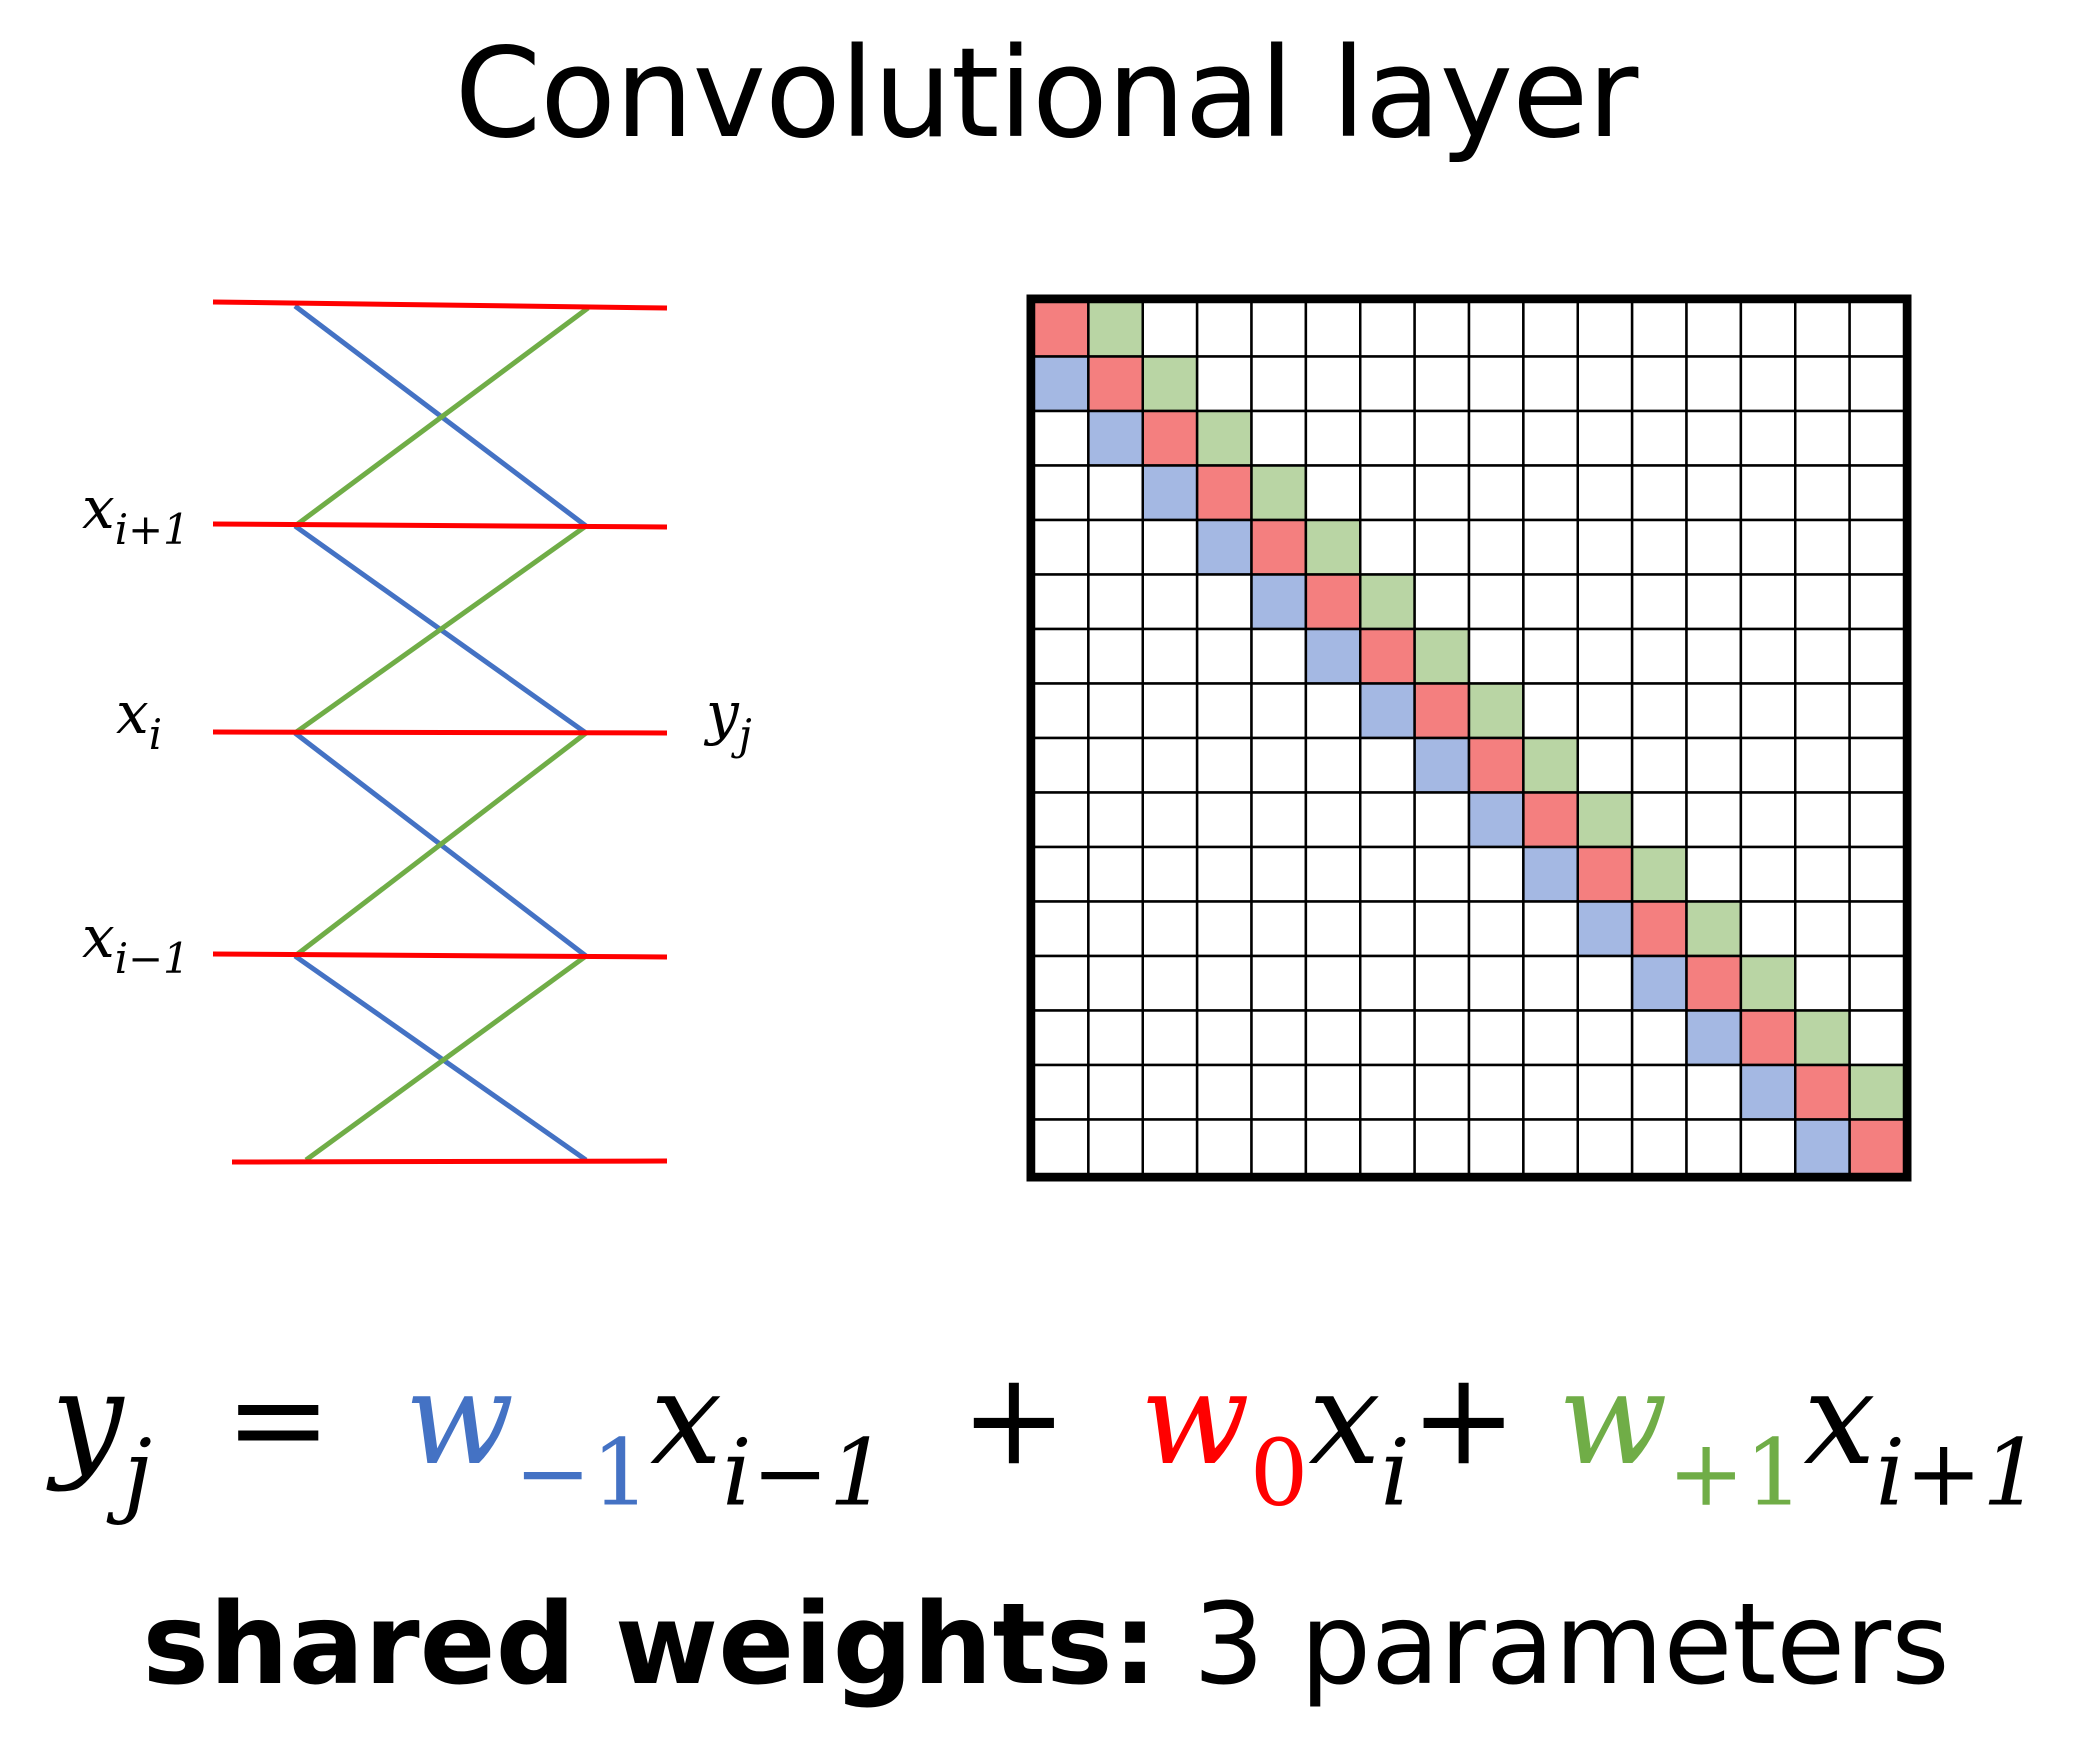 The height and width of the screenshot is (1764, 2092). What do you see at coordinates (650, 1645) in the screenshot?
I see `footer-bold: shared weights:` at bounding box center [650, 1645].